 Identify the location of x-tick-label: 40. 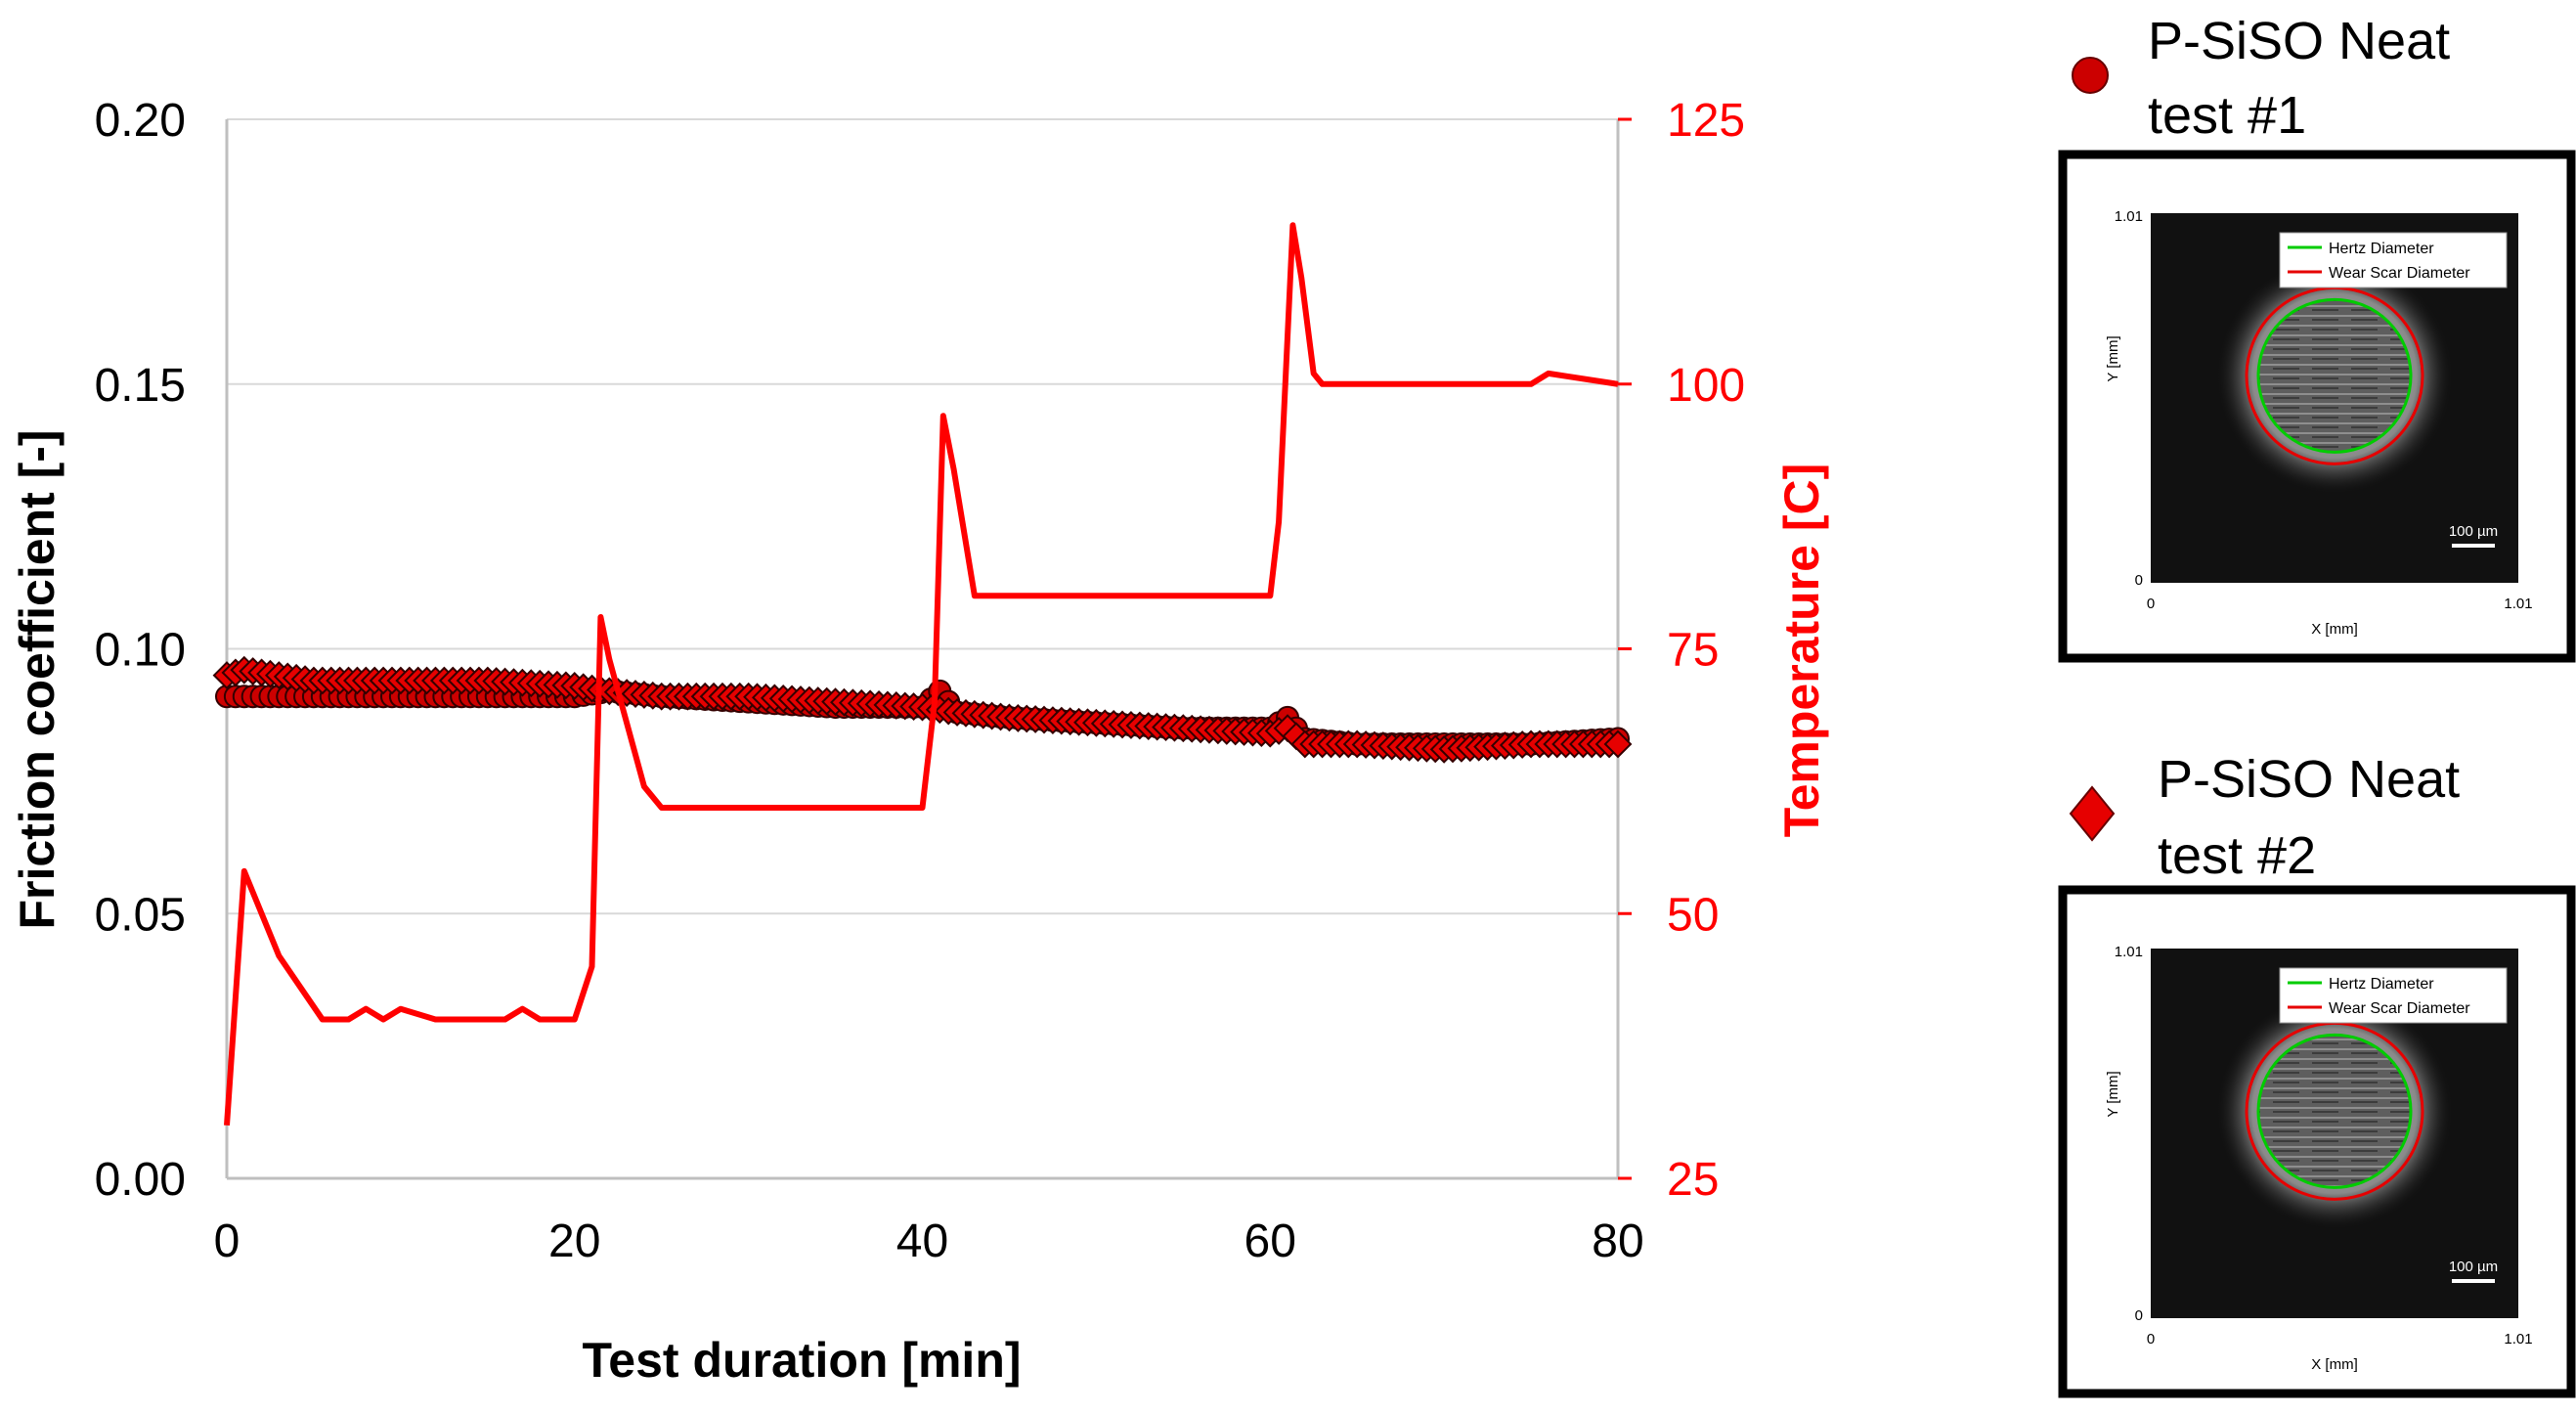
(922, 1241).